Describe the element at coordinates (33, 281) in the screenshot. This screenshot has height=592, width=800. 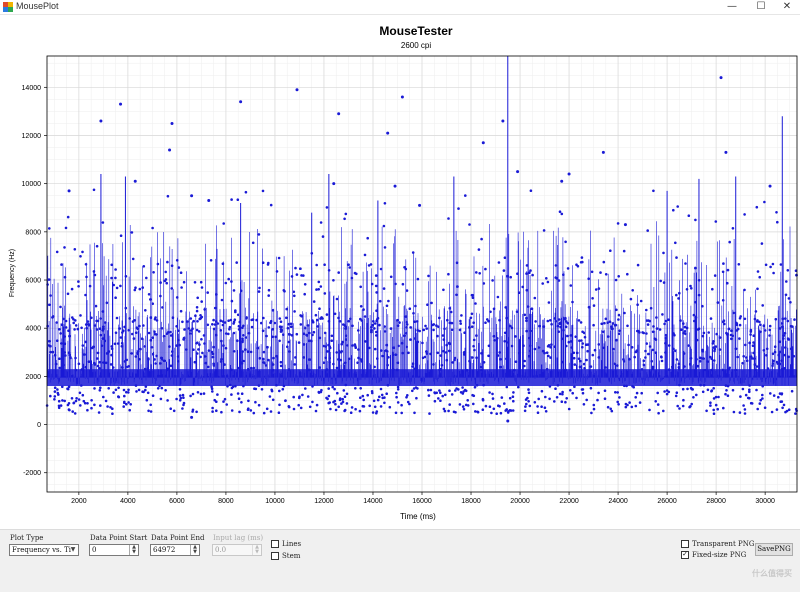
I see `y-tick-label: 6000` at that location.